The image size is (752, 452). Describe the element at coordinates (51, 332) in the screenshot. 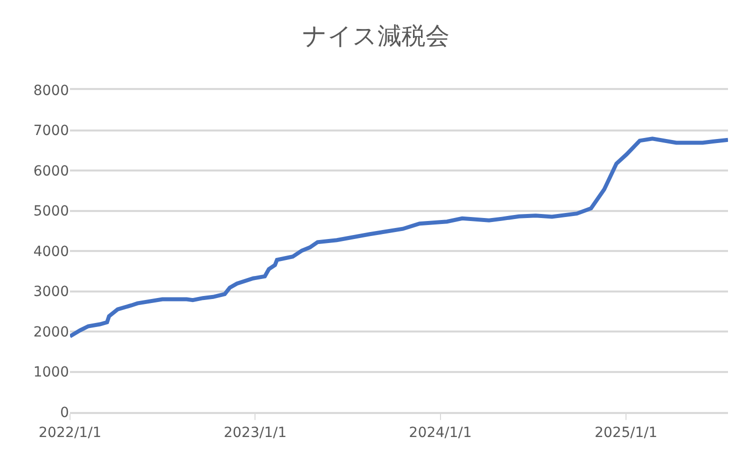

I see `y-tick-label: 2000` at that location.